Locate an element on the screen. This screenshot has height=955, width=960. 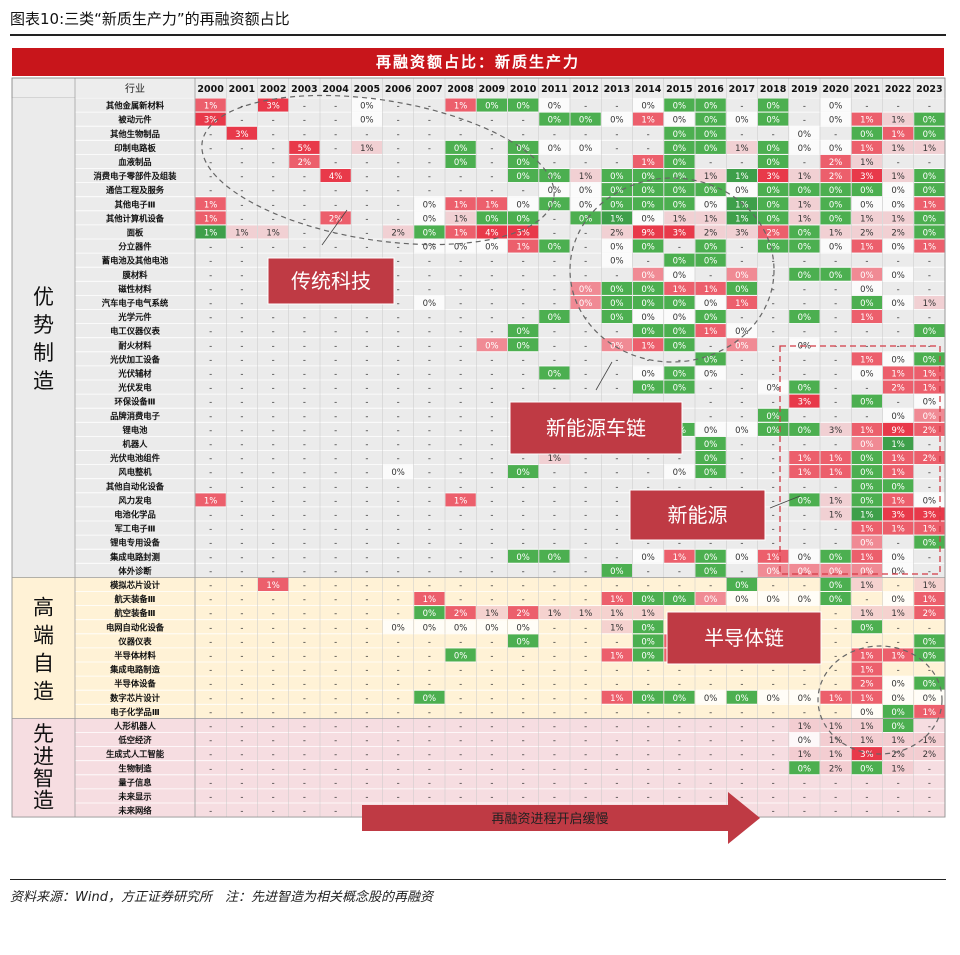
callout-box is located at coordinates (596, 428).